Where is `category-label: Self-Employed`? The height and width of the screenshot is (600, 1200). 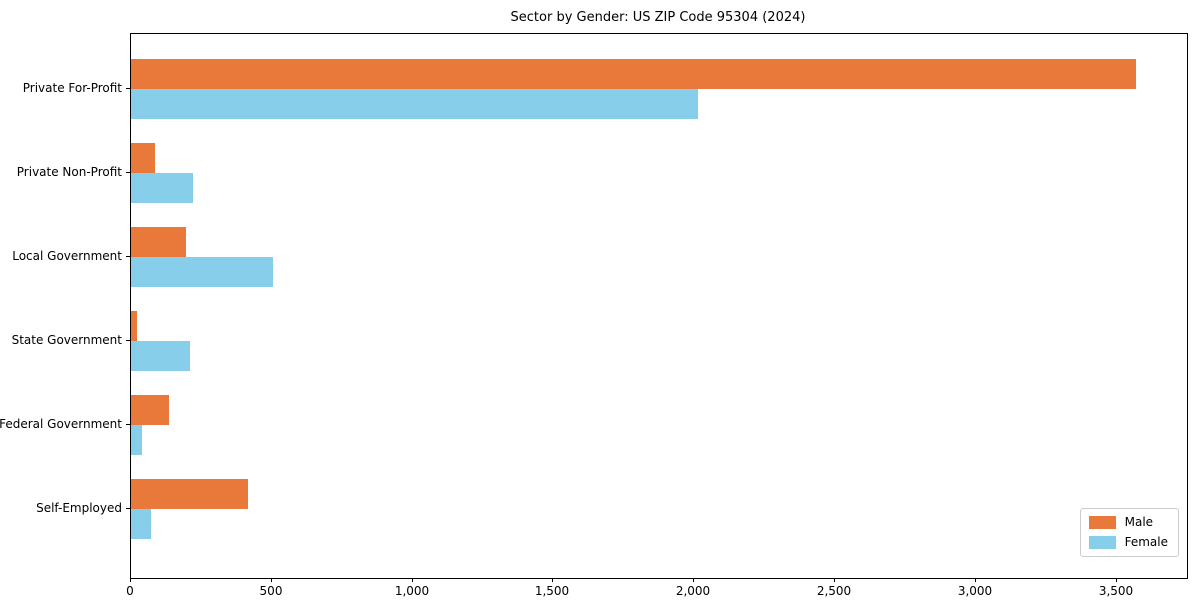
category-label: Self-Employed is located at coordinates (79, 508).